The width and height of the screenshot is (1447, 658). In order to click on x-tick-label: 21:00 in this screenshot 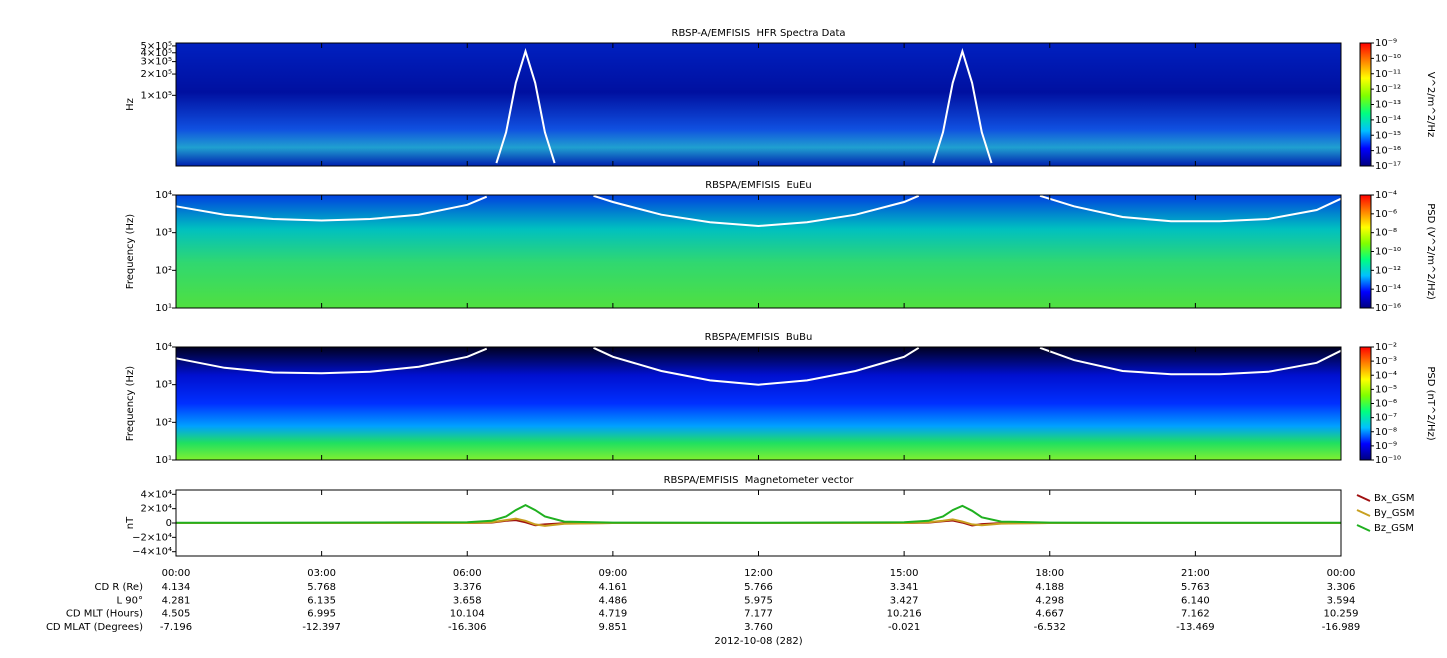, I will do `click(1195, 573)`.